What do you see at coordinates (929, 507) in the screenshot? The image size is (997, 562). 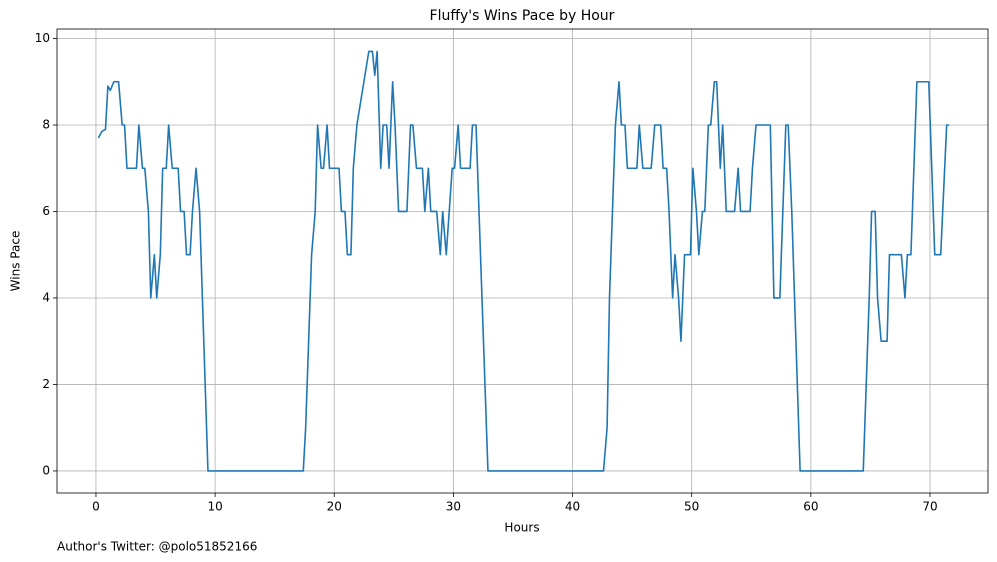 I see `x-tick-label: 70` at bounding box center [929, 507].